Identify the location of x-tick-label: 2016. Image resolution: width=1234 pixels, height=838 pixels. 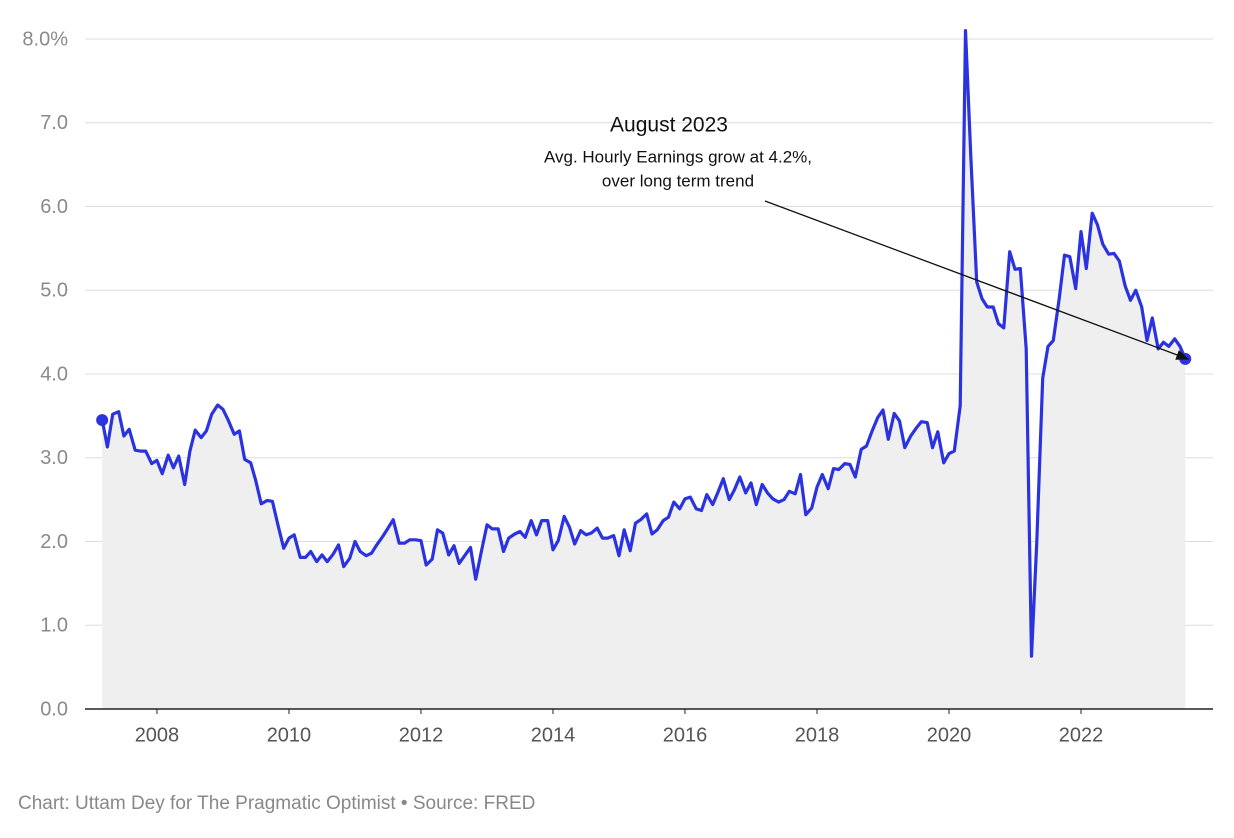
(685, 735).